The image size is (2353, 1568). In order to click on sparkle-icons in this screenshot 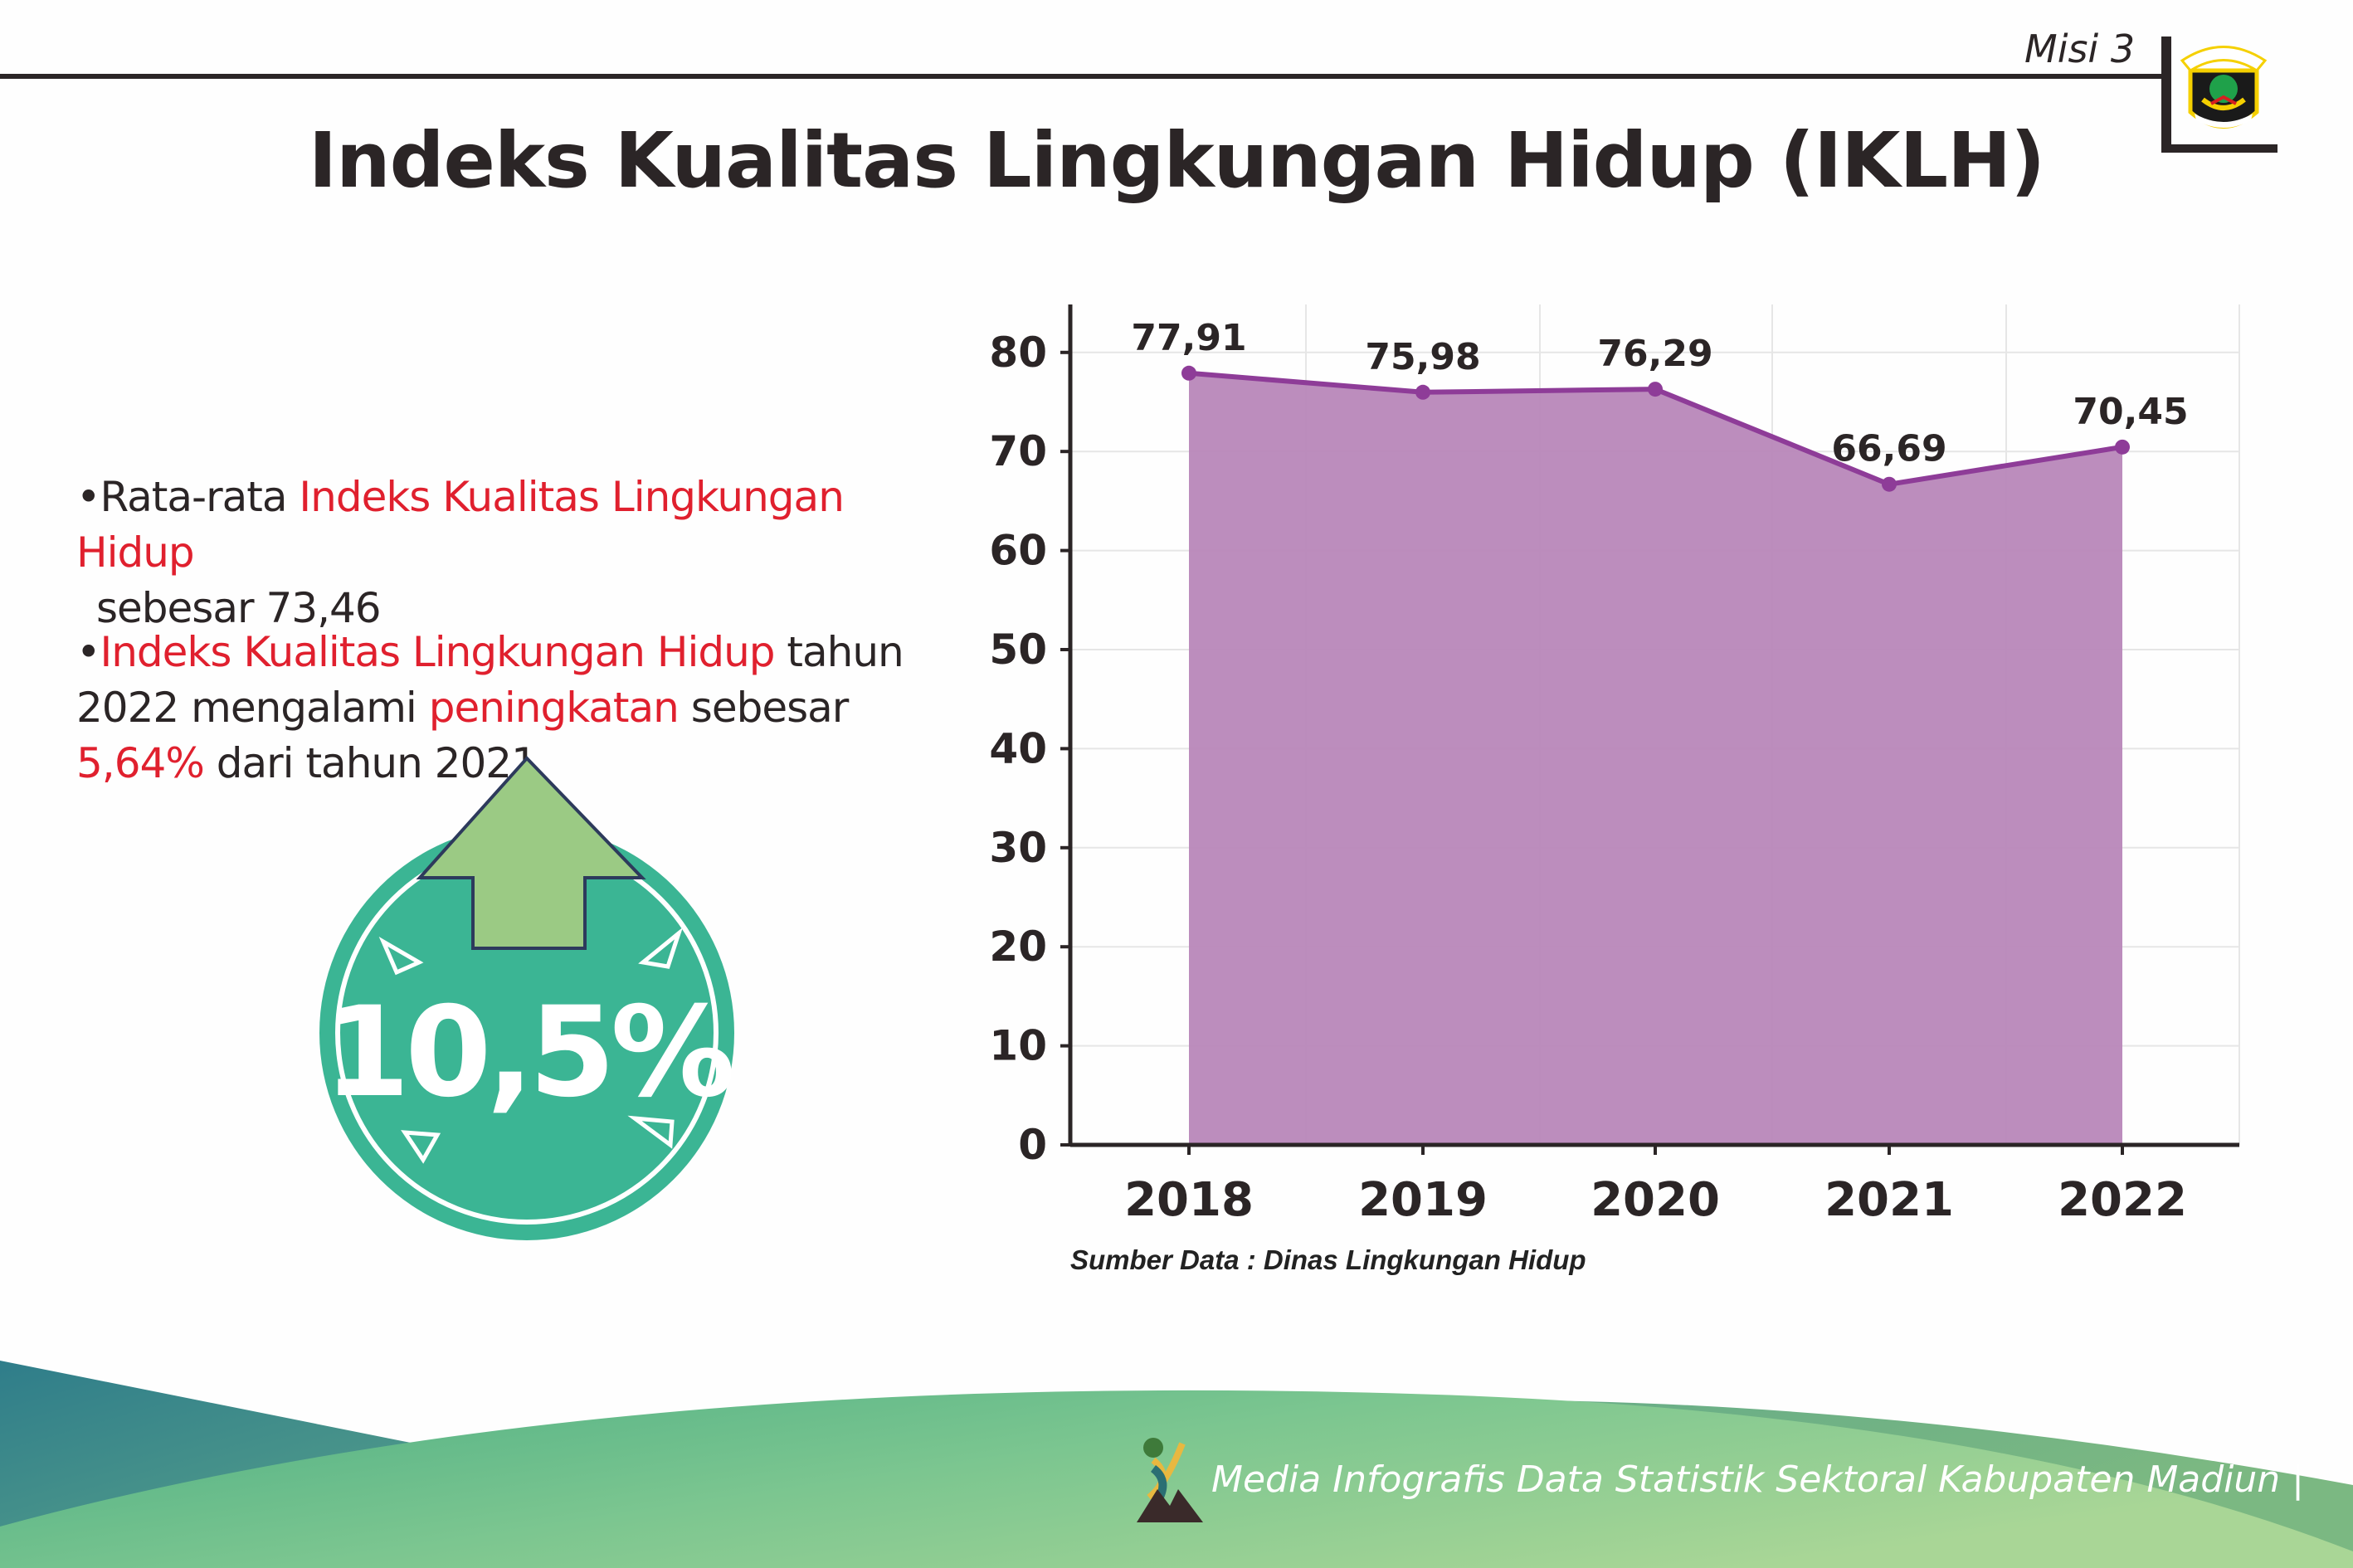, I will do `click(530, 1045)`.